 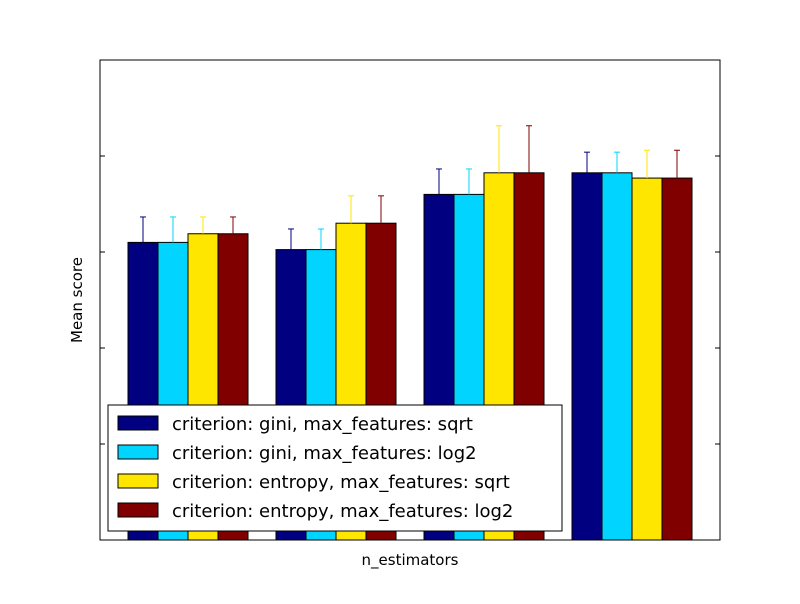 I want to click on legend-label-3: criterion: entropy, max_features: sqrt, so click(x=341, y=482).